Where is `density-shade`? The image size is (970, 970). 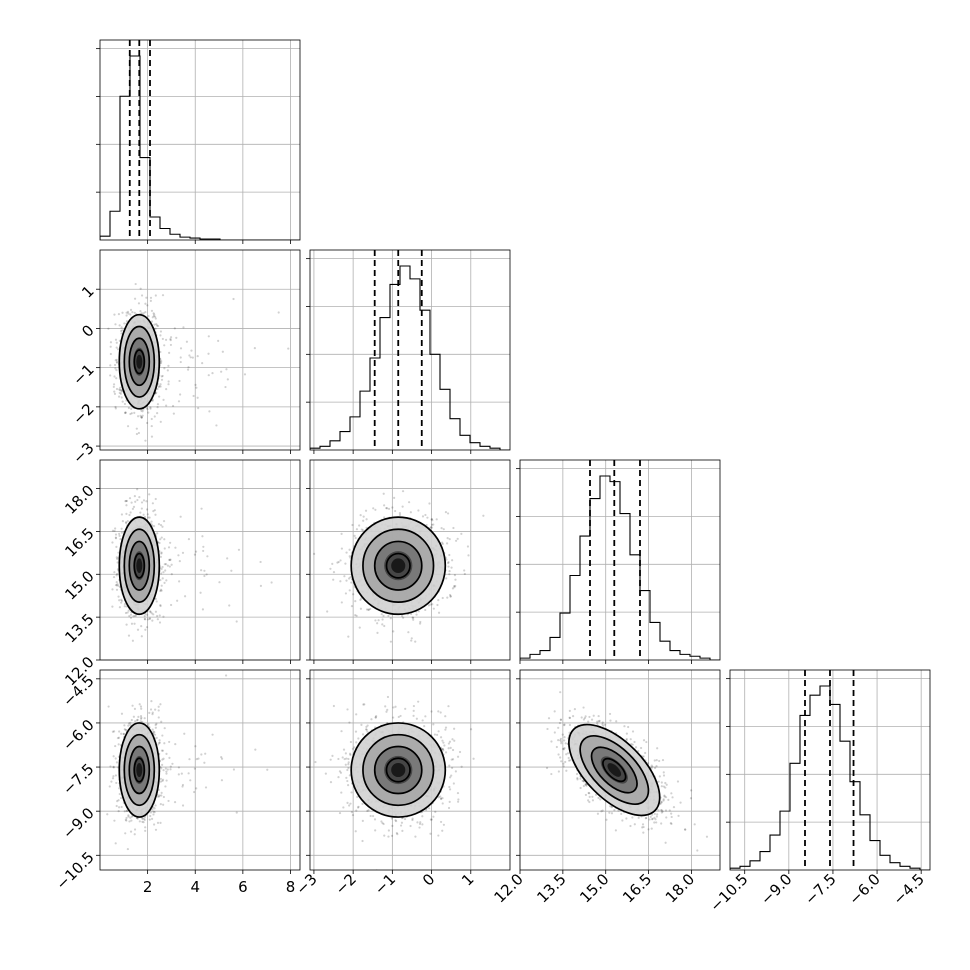 density-shade is located at coordinates (139, 565).